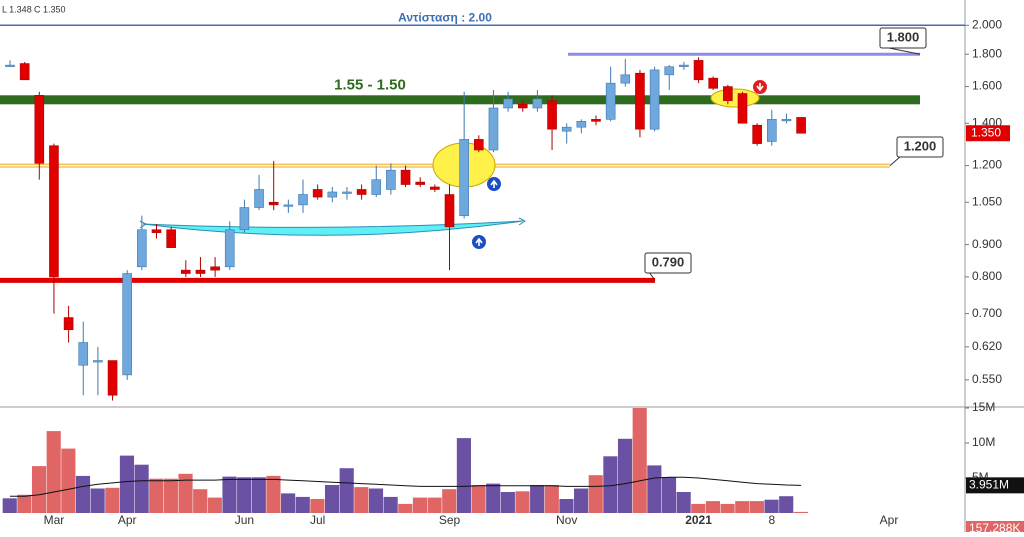  What do you see at coordinates (482, 522) in the screenshot?
I see `x-axis-strip` at bounding box center [482, 522].